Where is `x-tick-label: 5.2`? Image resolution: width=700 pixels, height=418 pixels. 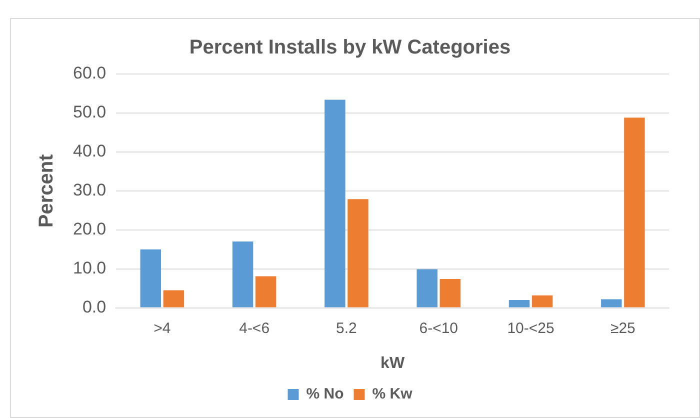
x-tick-label: 5.2 is located at coordinates (346, 328).